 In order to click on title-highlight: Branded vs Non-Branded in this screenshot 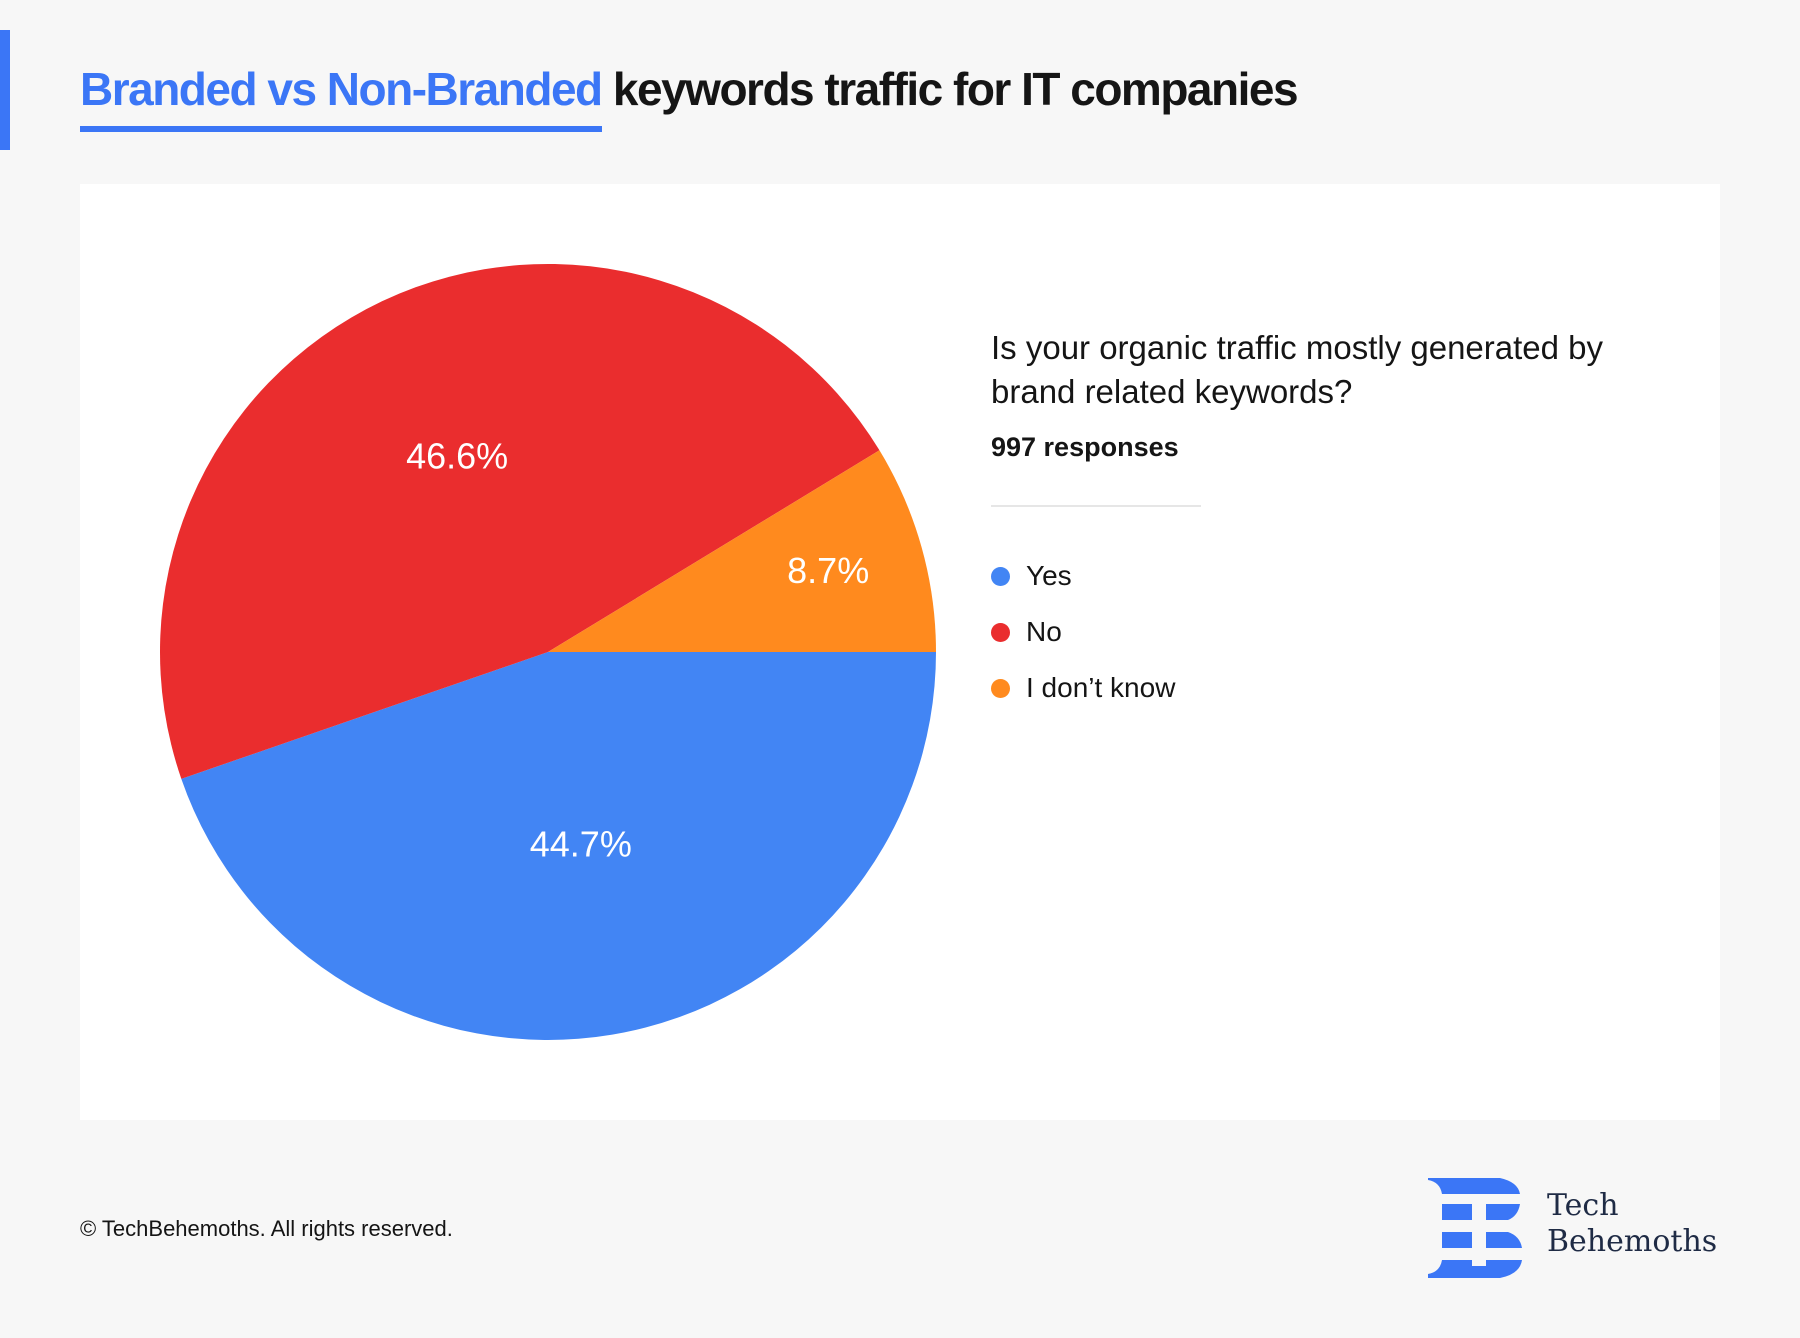, I will do `click(341, 97)`.